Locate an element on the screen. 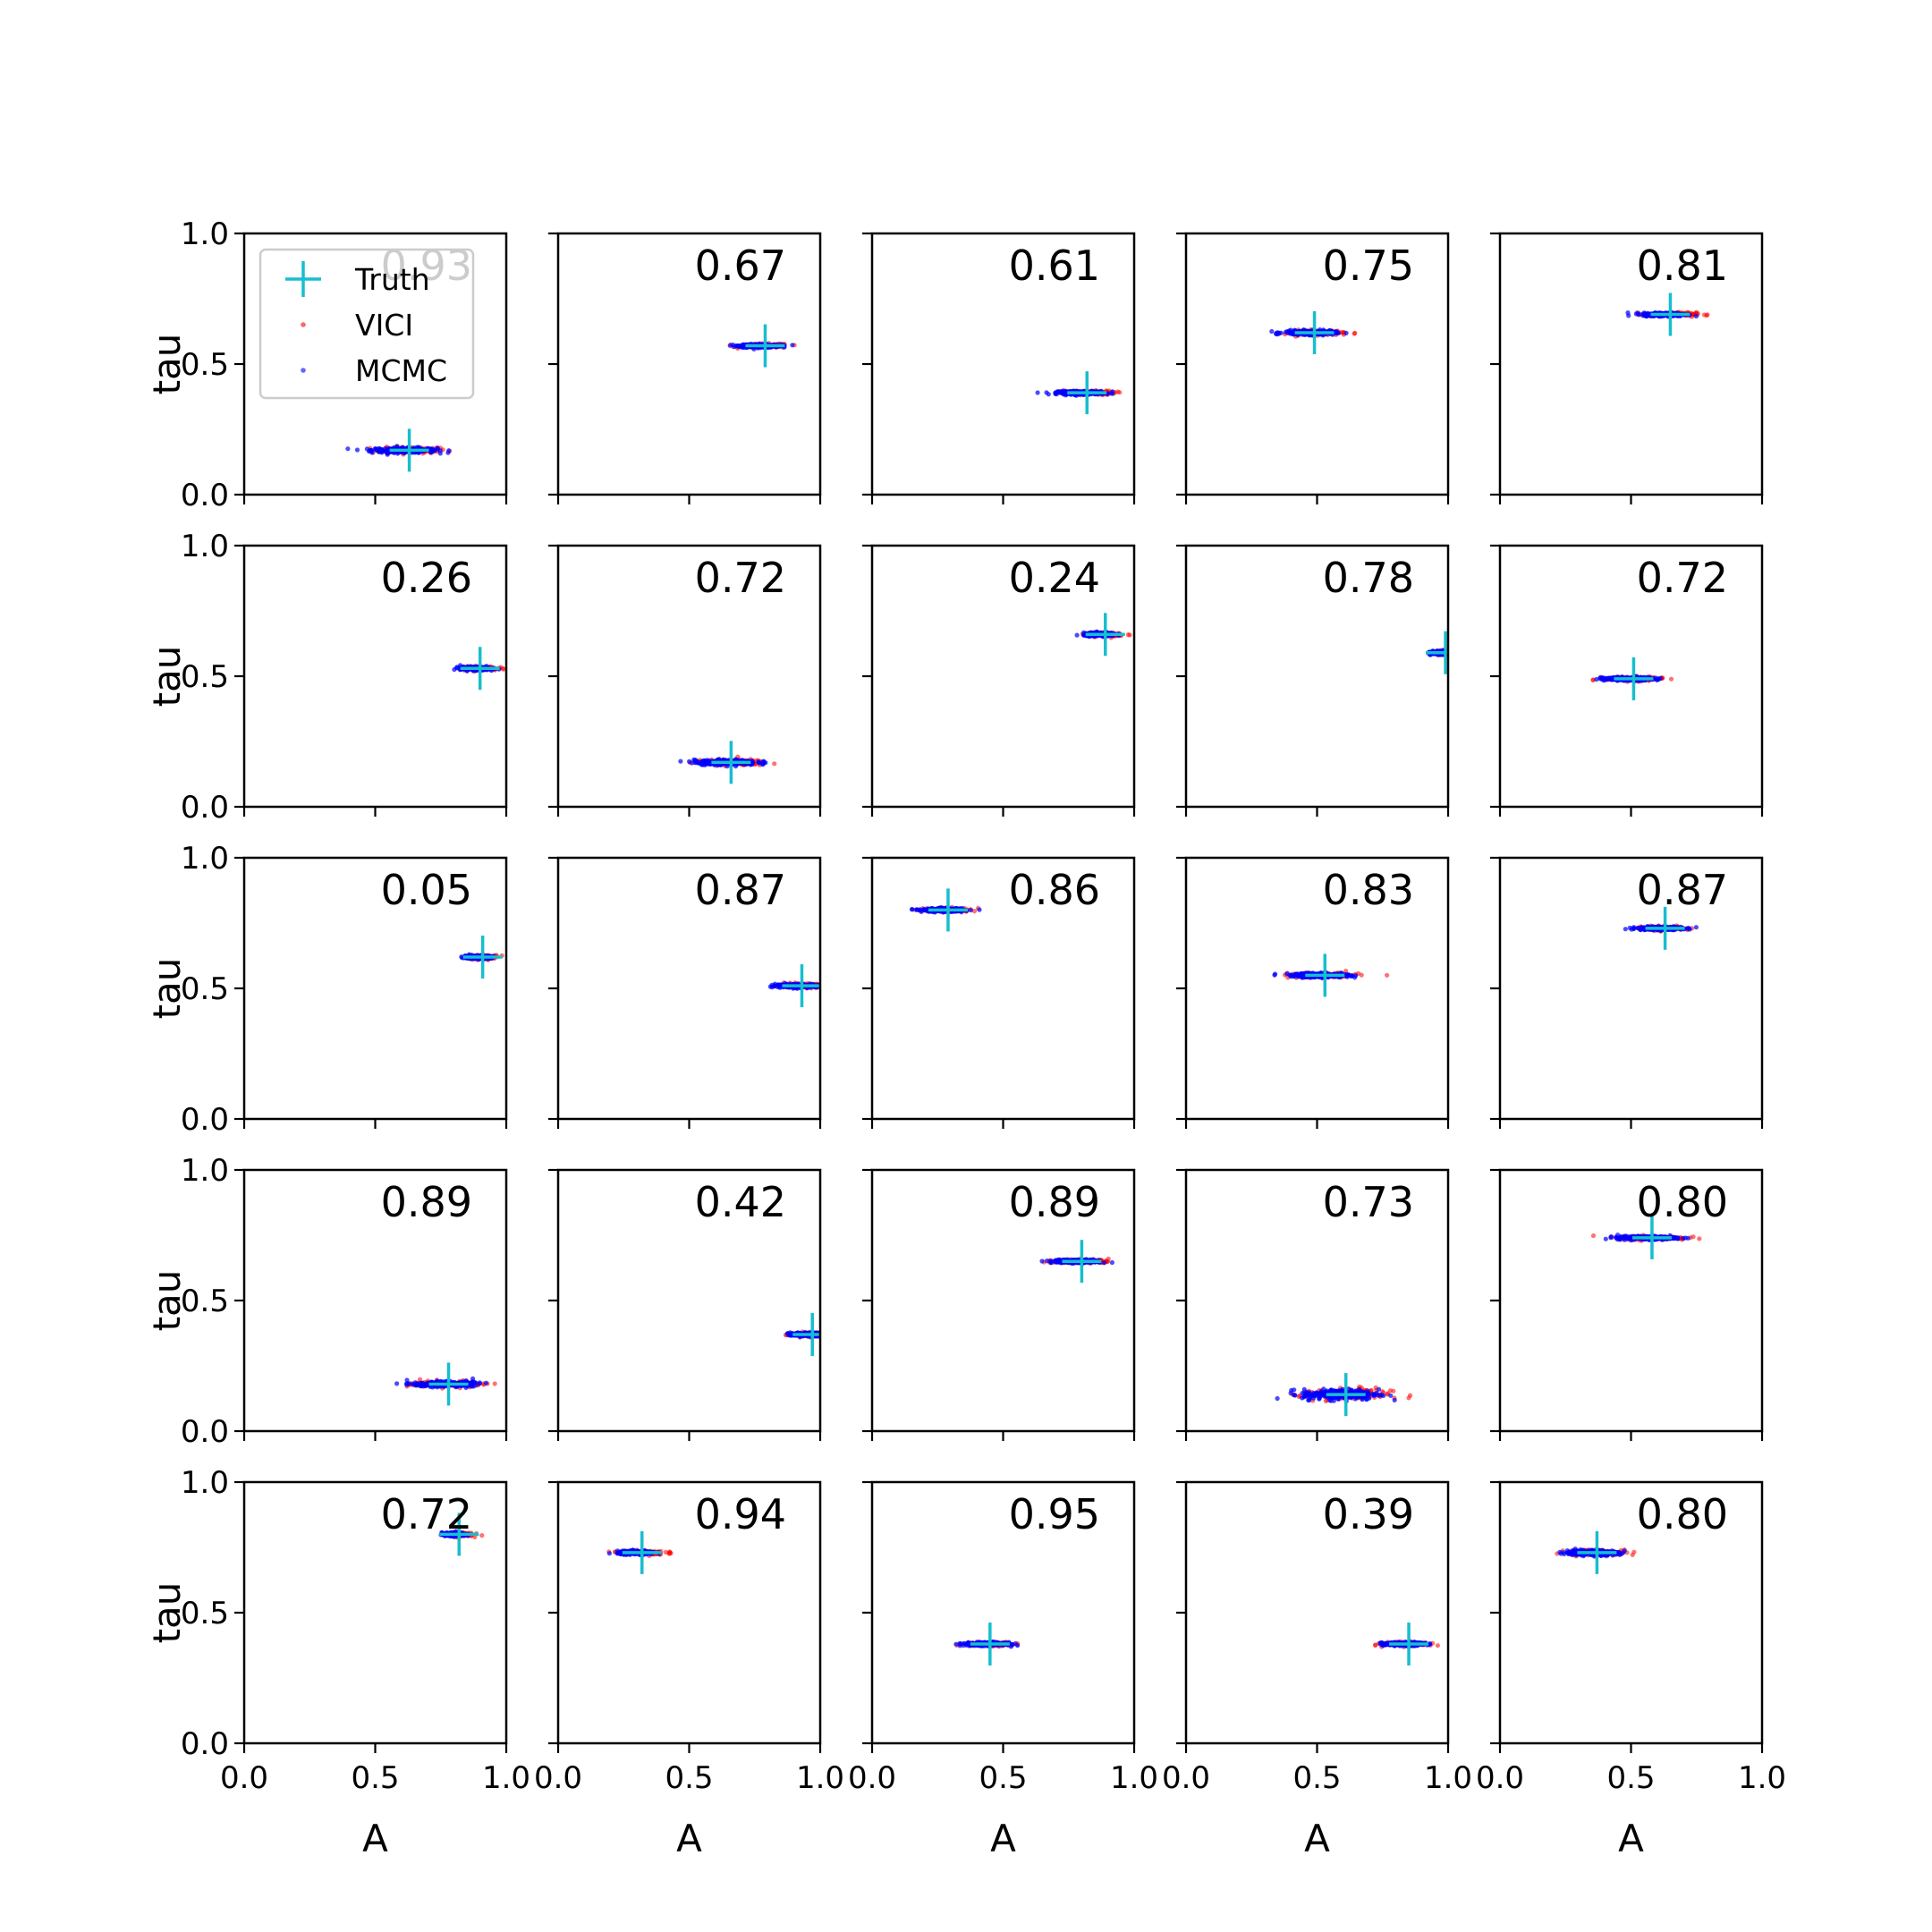 The height and width of the screenshot is (1932, 1932). panel-13: 0.86 is located at coordinates (999, 992).